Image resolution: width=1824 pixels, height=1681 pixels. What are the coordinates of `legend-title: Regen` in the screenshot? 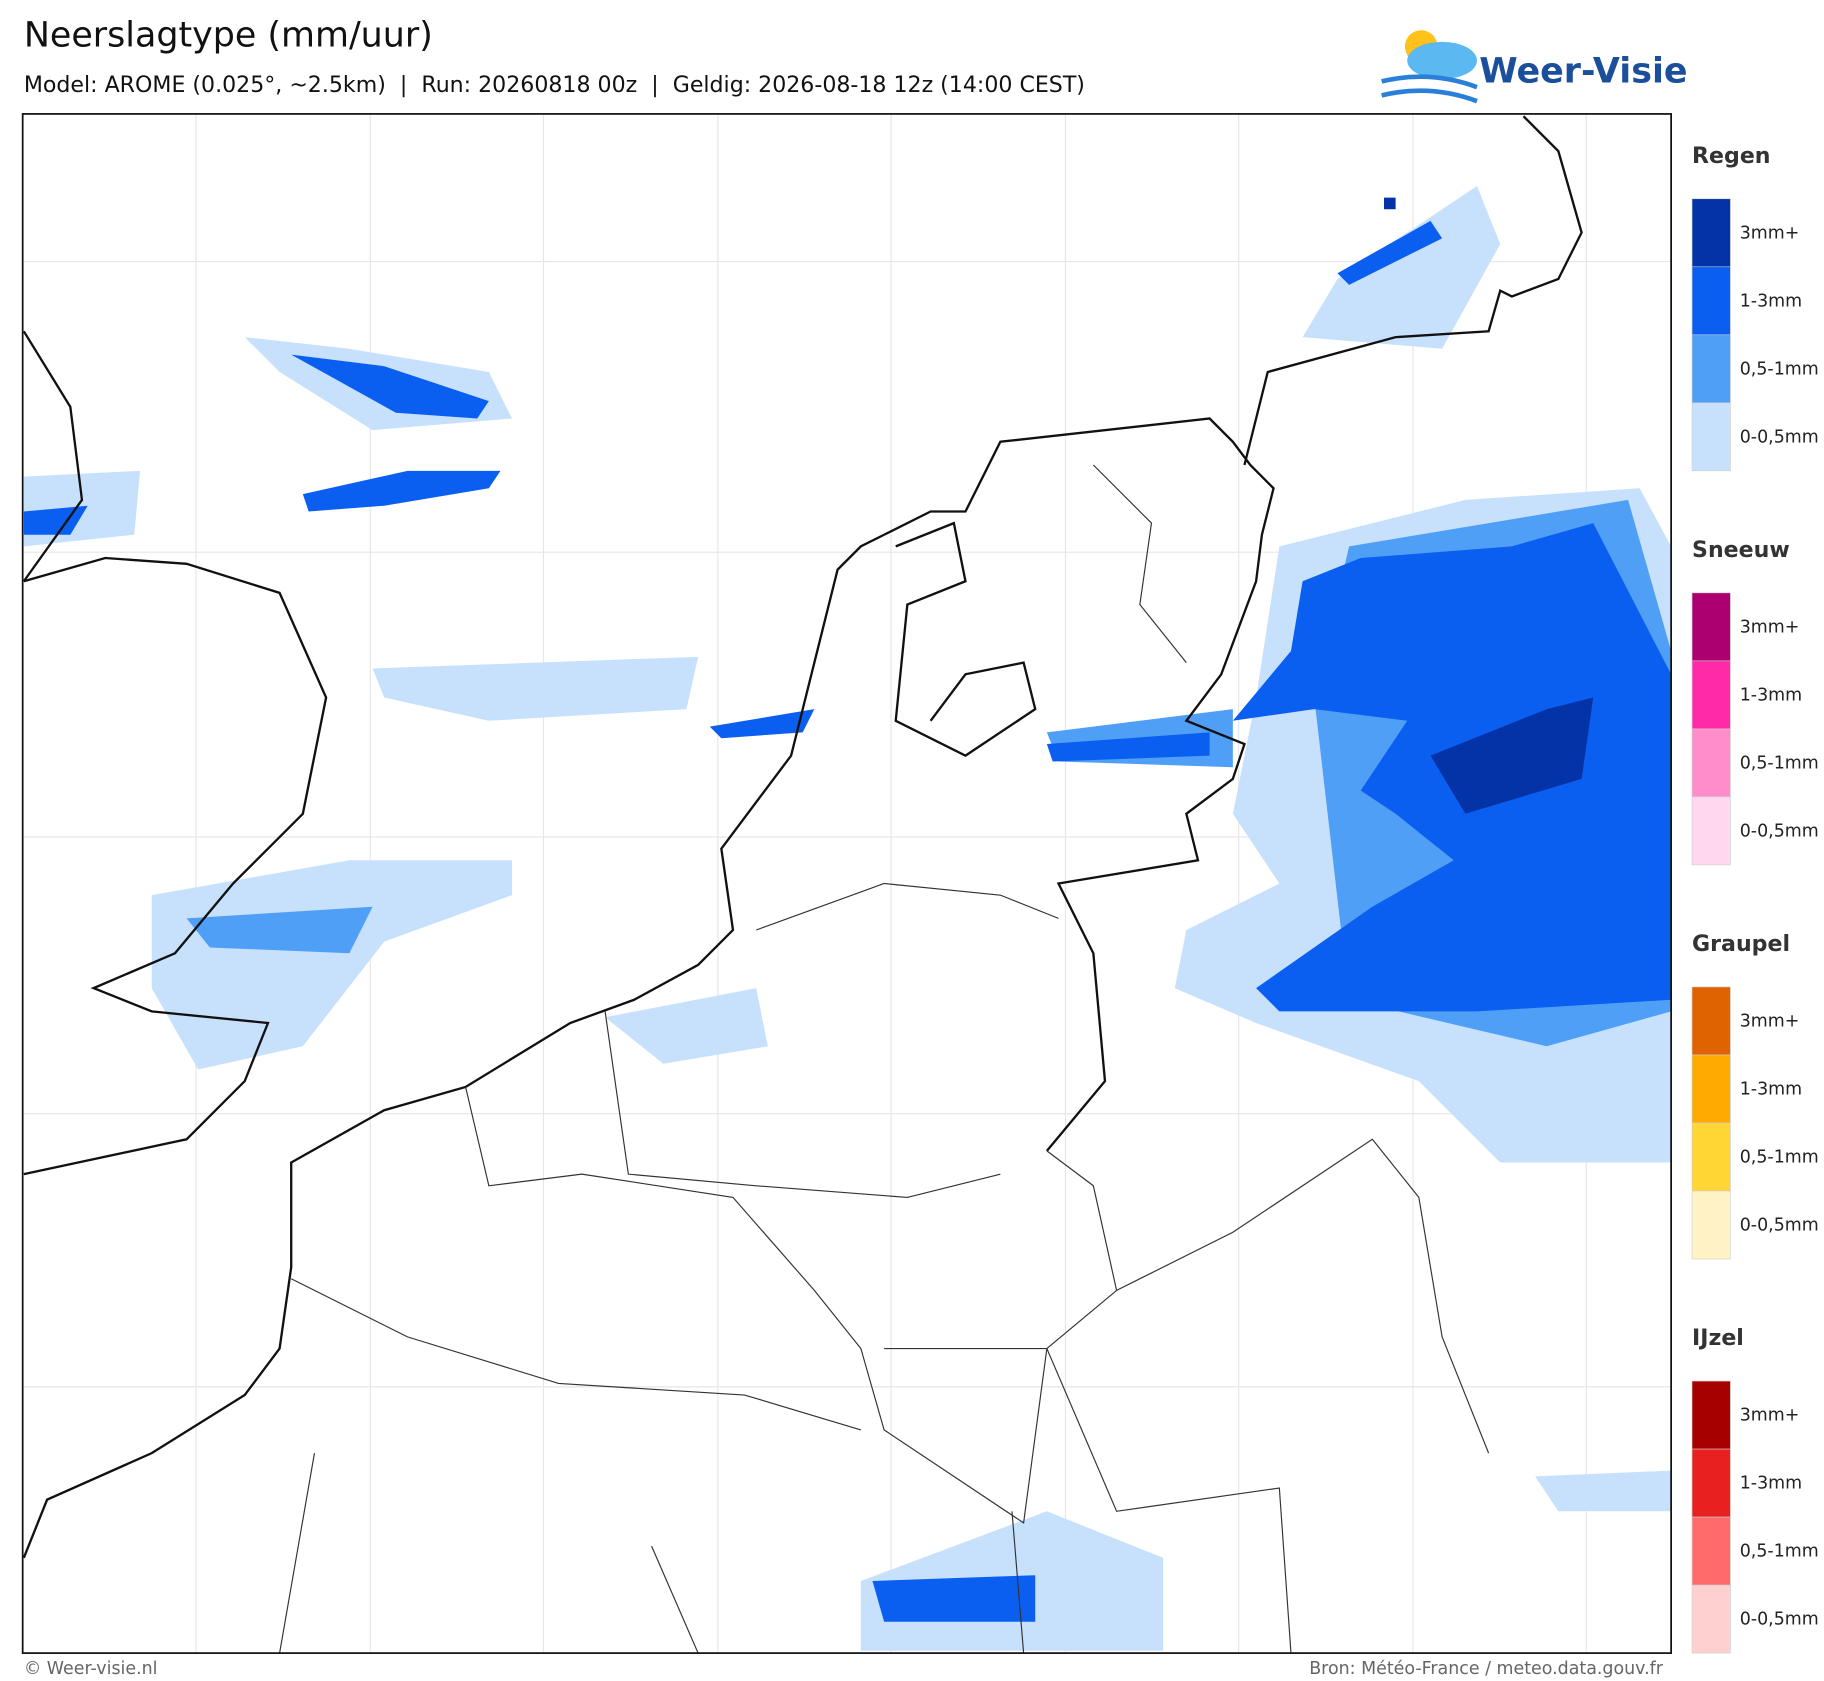 It's located at (1731, 156).